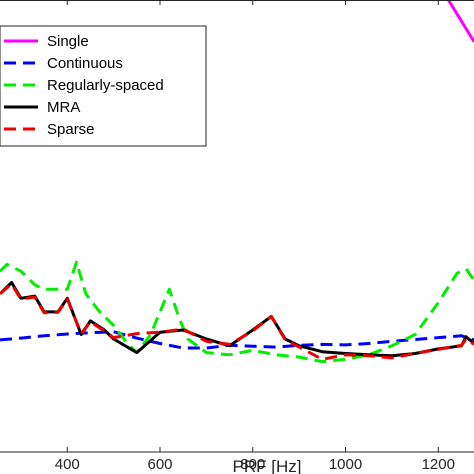  I want to click on x-tick-label-400: 400, so click(67, 464).